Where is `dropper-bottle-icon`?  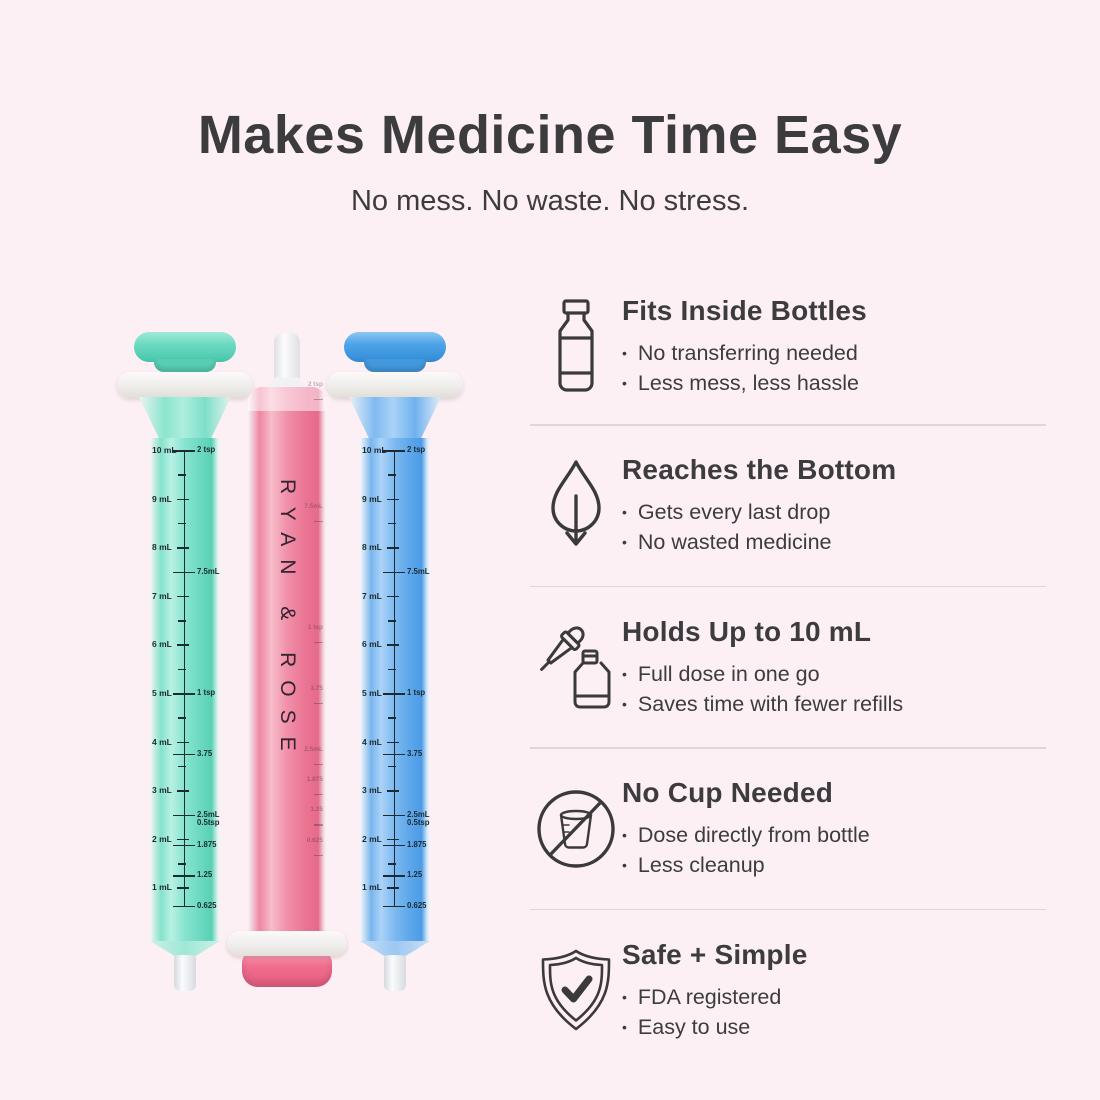
dropper-bottle-icon is located at coordinates (576, 667).